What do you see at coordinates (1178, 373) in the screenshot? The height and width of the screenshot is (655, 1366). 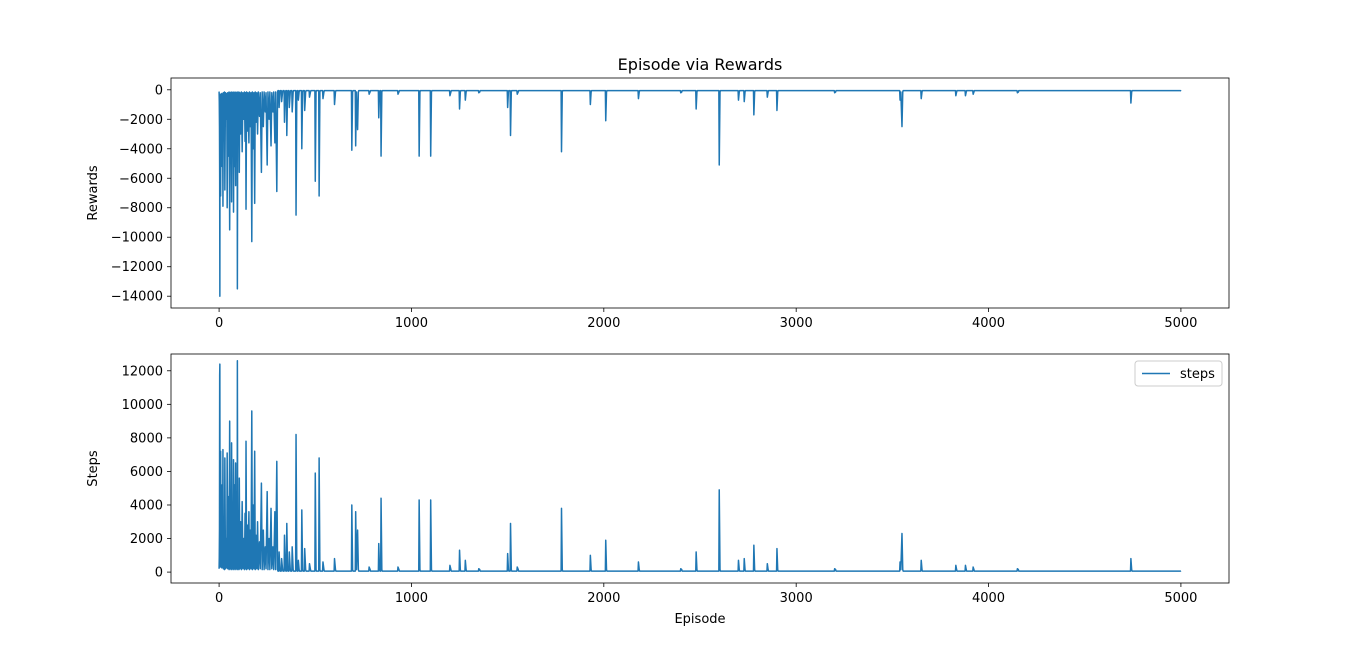 I see `legend-box` at bounding box center [1178, 373].